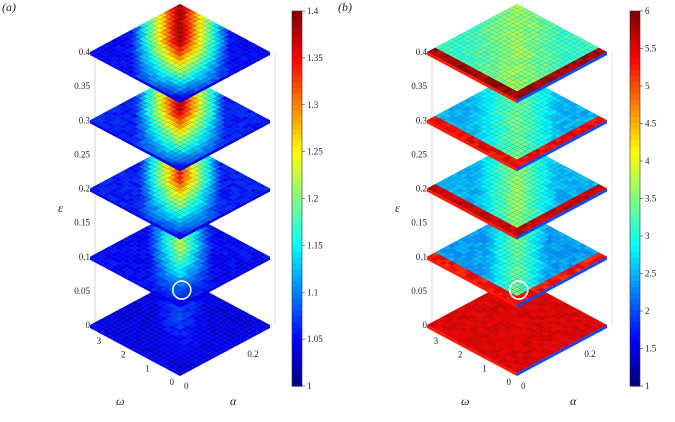 This screenshot has height=422, width=675. Describe the element at coordinates (123, 355) in the screenshot. I see `y-tick-label: 2` at that location.